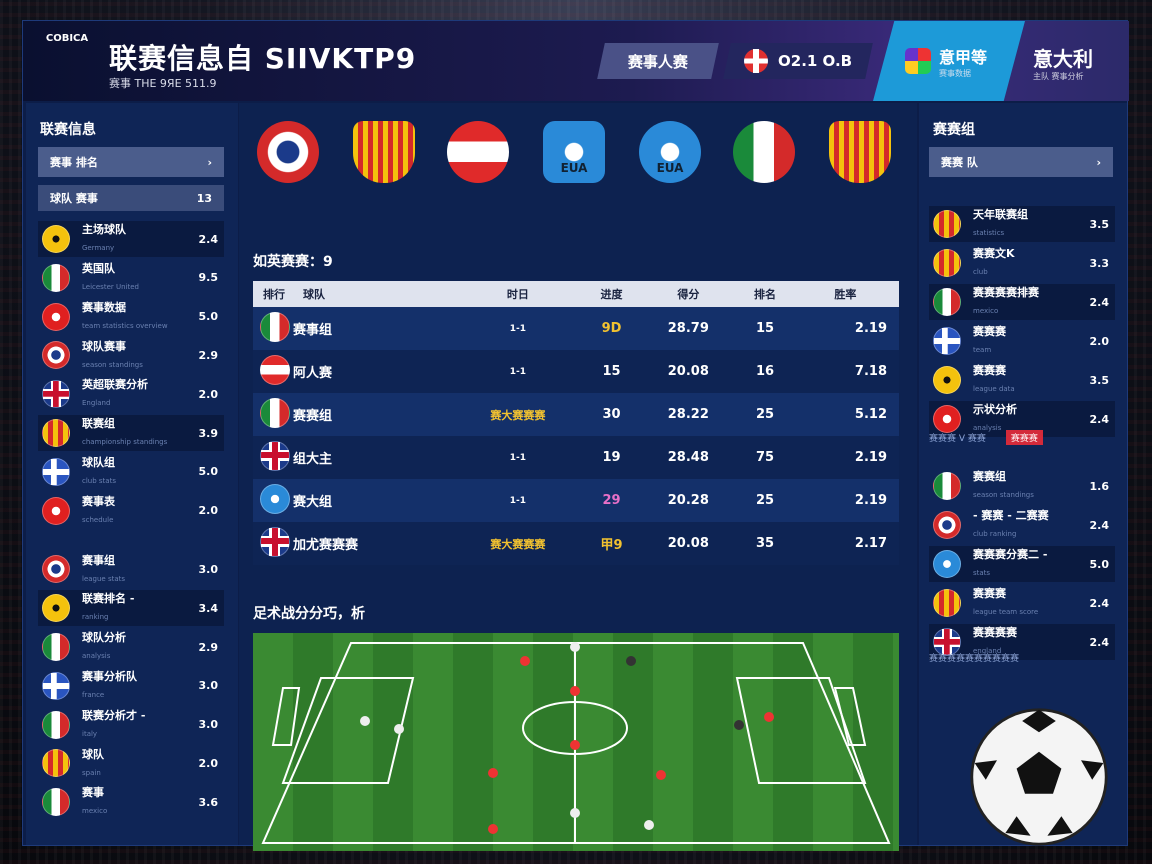 The width and height of the screenshot is (1152, 864). I want to click on uk-flag-icon, so click(56, 394).